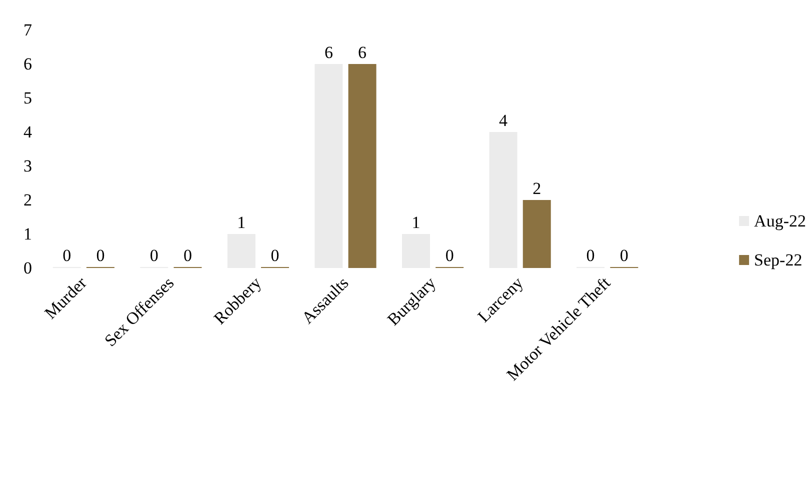 This screenshot has height=481, width=811. What do you see at coordinates (28, 268) in the screenshot?
I see `y-tick-label: 0` at bounding box center [28, 268].